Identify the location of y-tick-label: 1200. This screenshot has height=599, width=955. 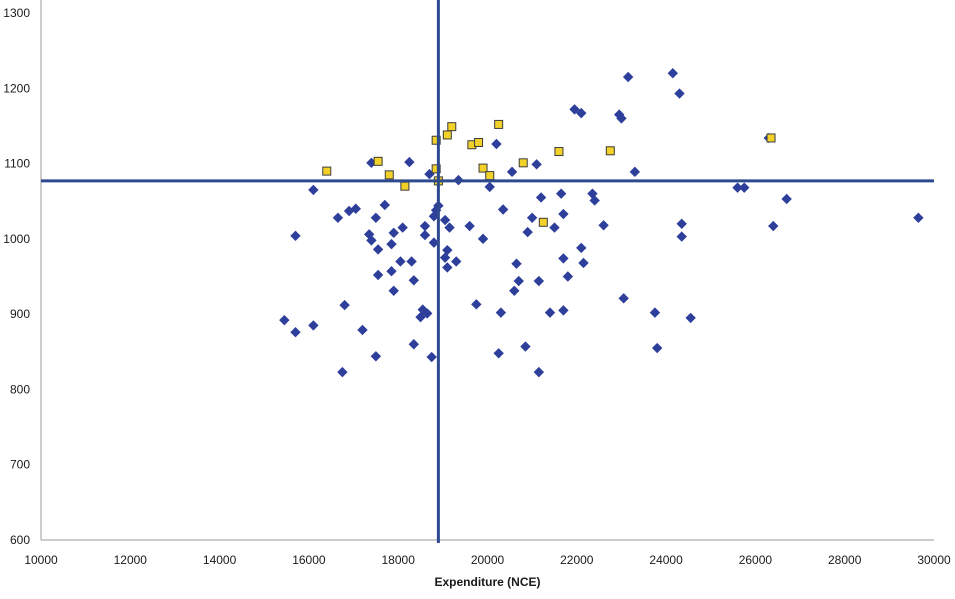
(16, 88).